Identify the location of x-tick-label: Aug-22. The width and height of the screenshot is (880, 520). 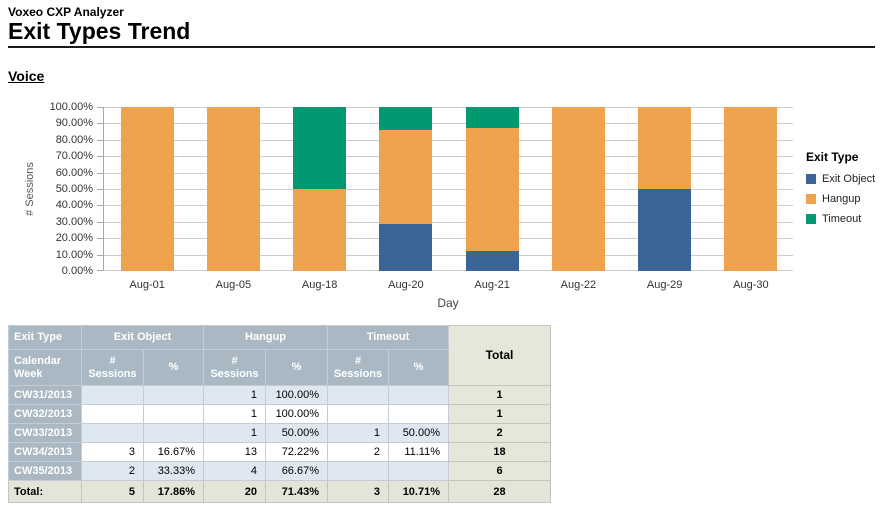
(578, 285).